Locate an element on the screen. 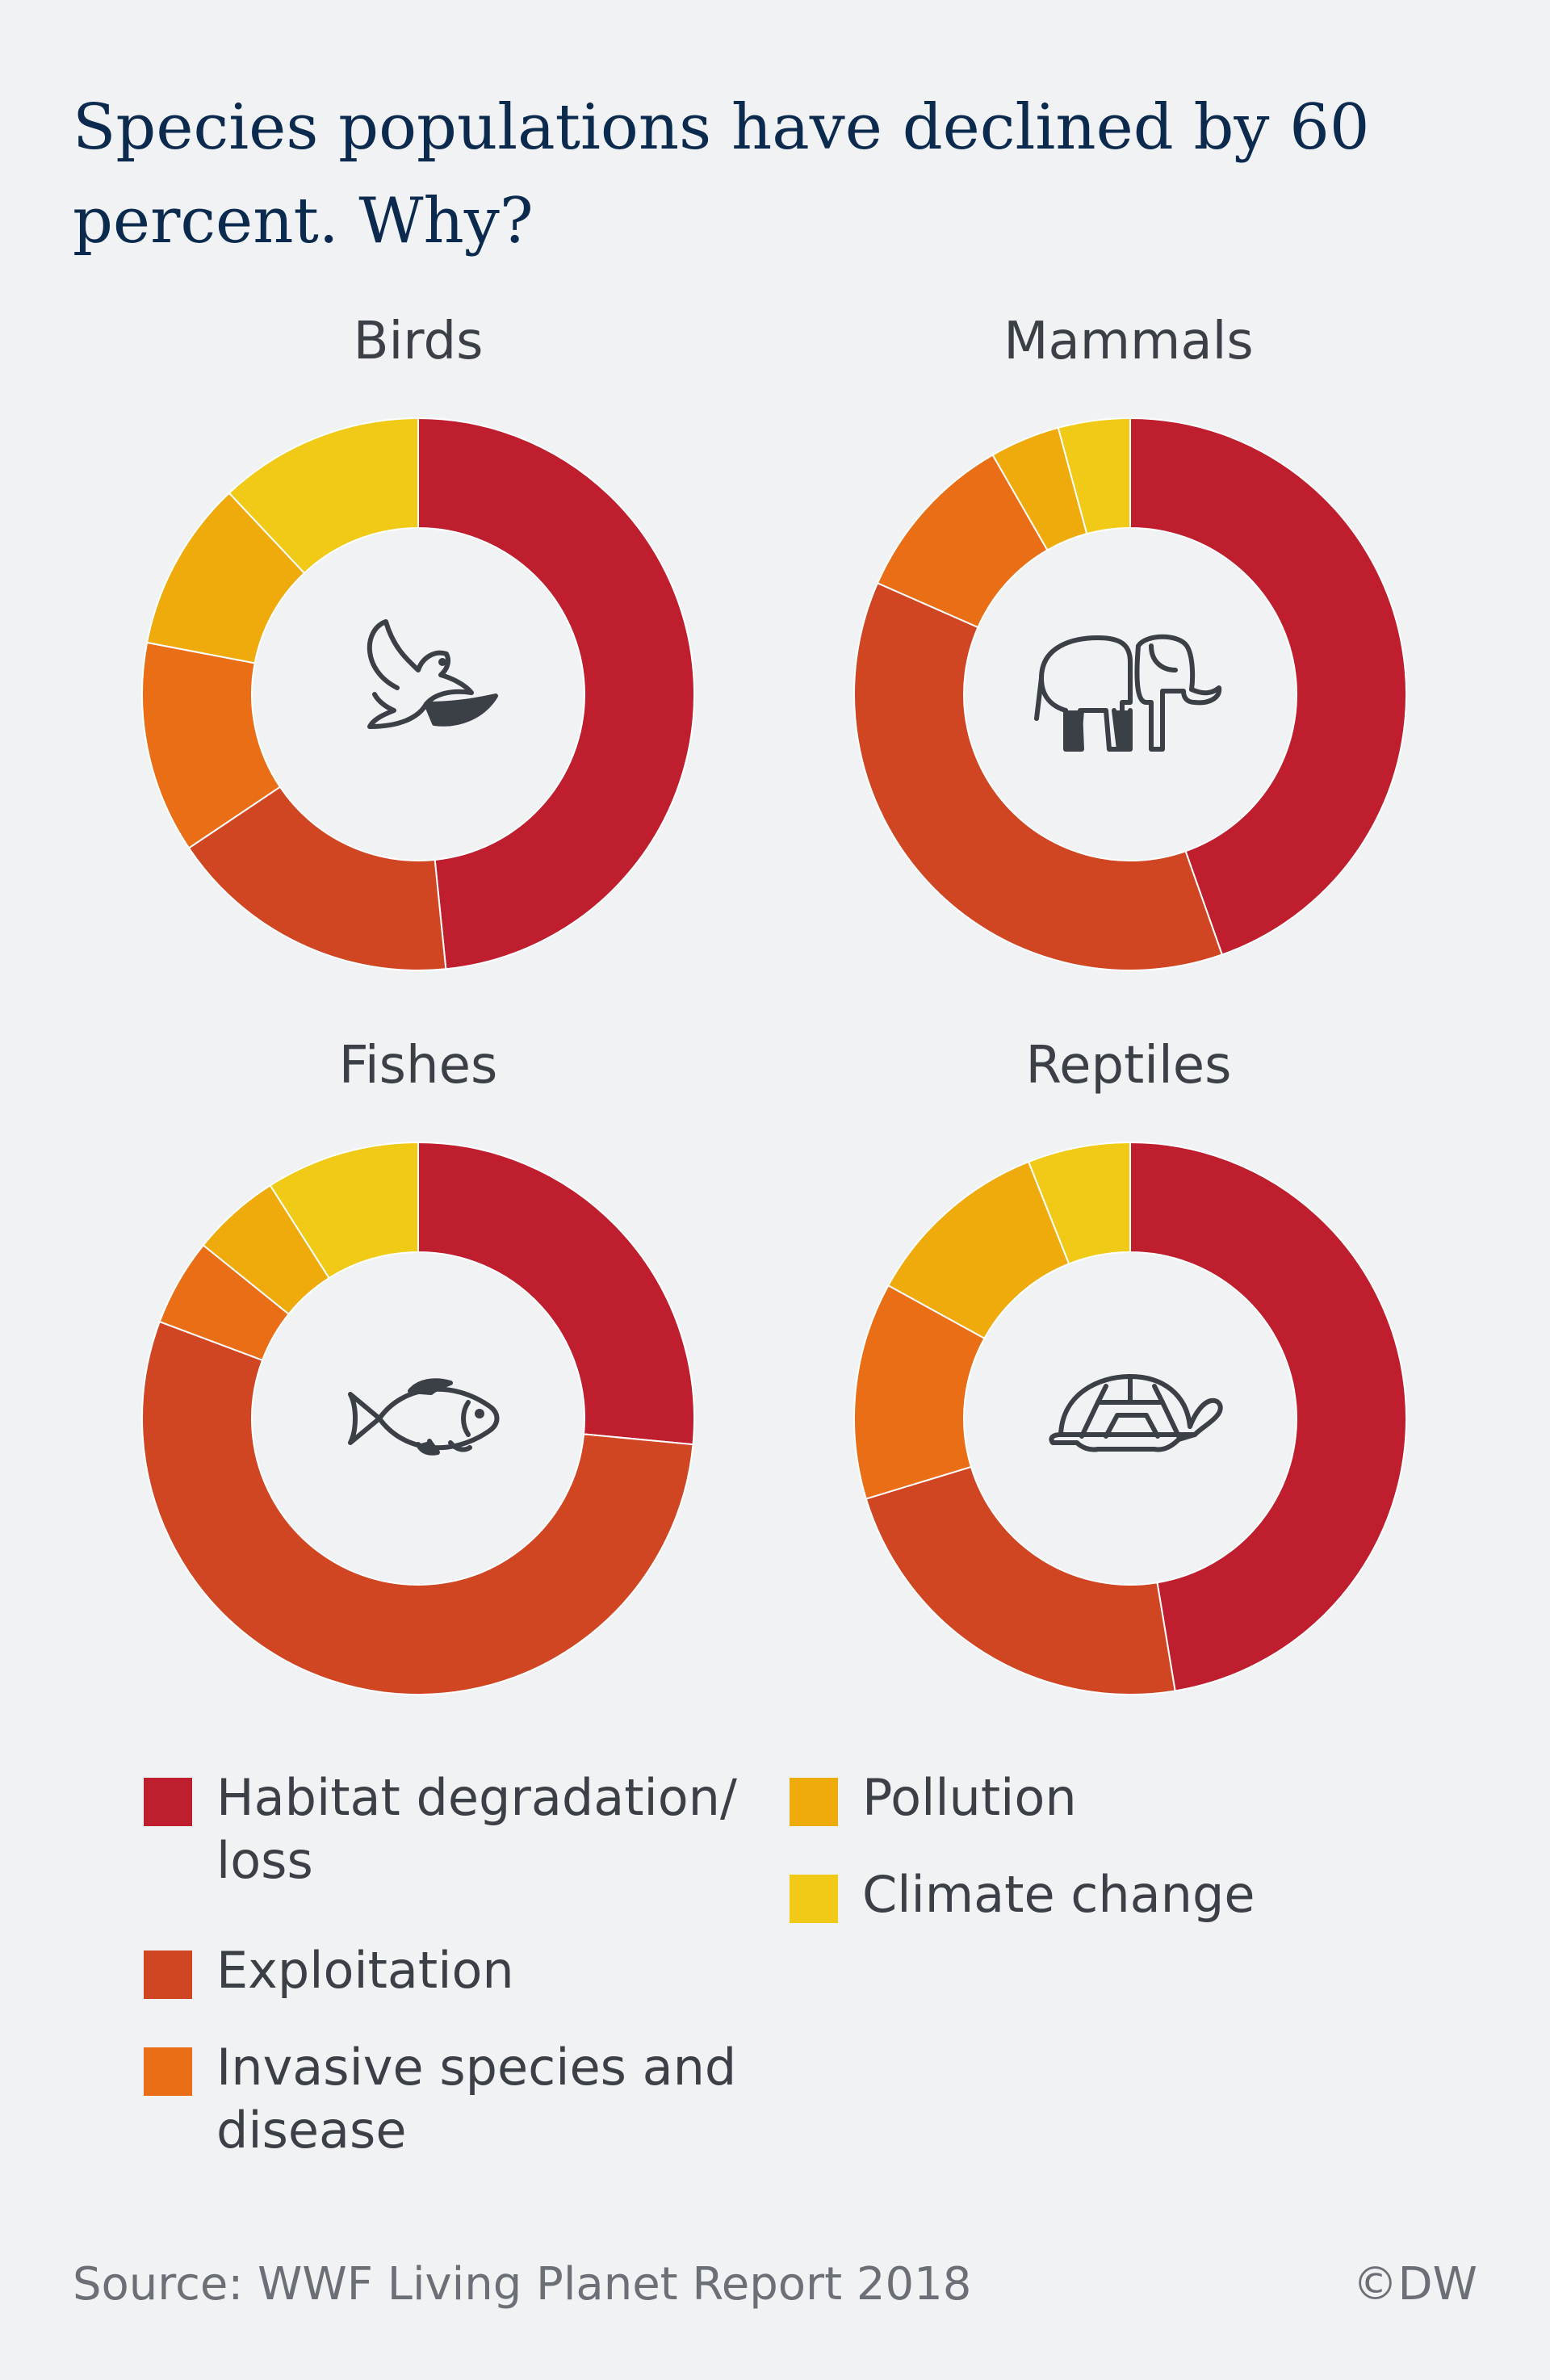 This screenshot has width=1550, height=2380. legend-item-climate: Climate change is located at coordinates (1023, 1894).